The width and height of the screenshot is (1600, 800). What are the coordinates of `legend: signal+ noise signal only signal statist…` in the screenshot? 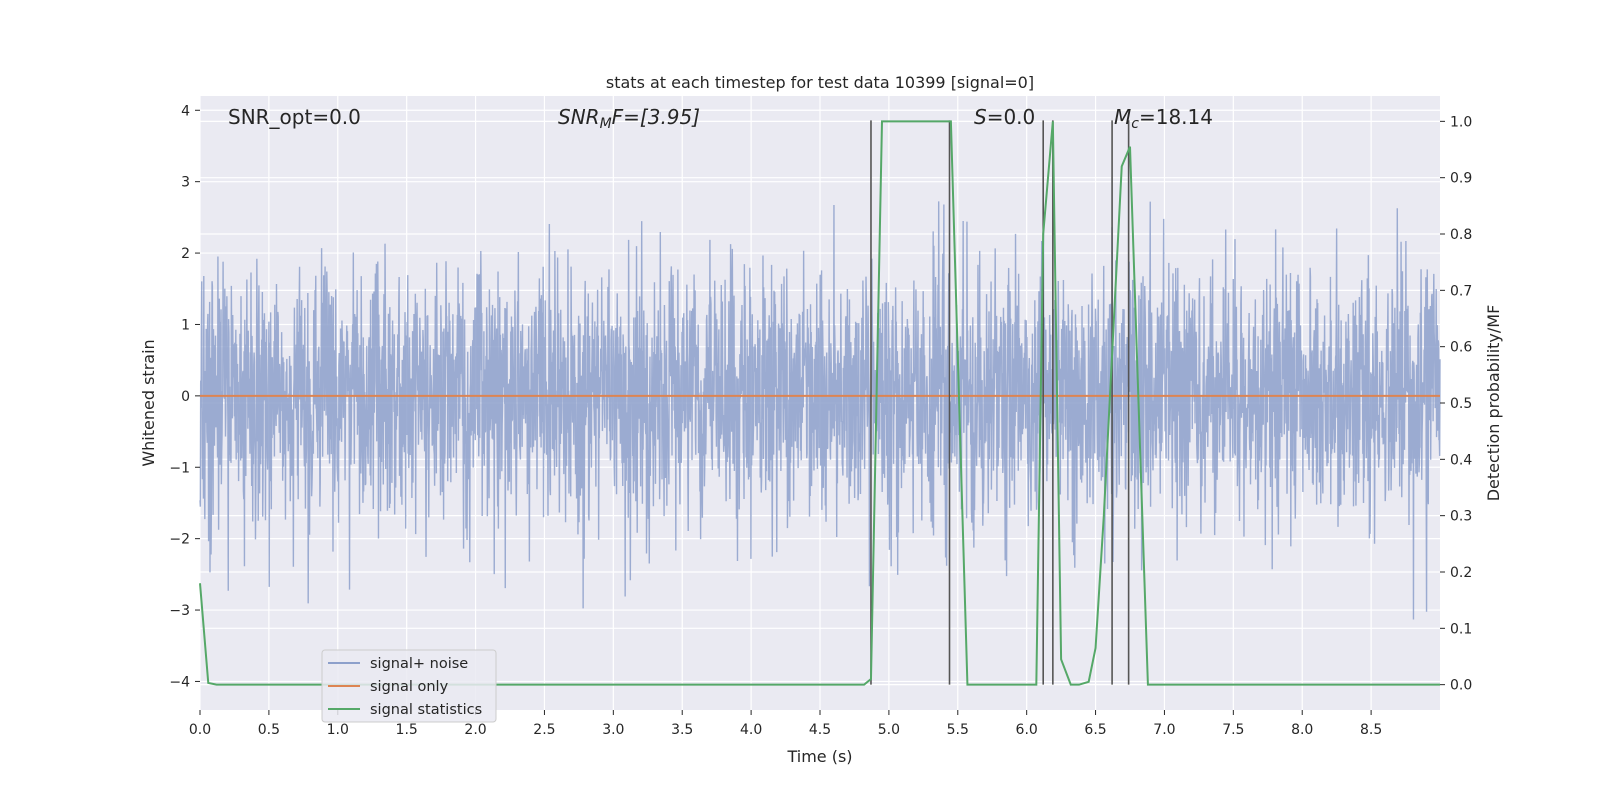 It's located at (409, 686).